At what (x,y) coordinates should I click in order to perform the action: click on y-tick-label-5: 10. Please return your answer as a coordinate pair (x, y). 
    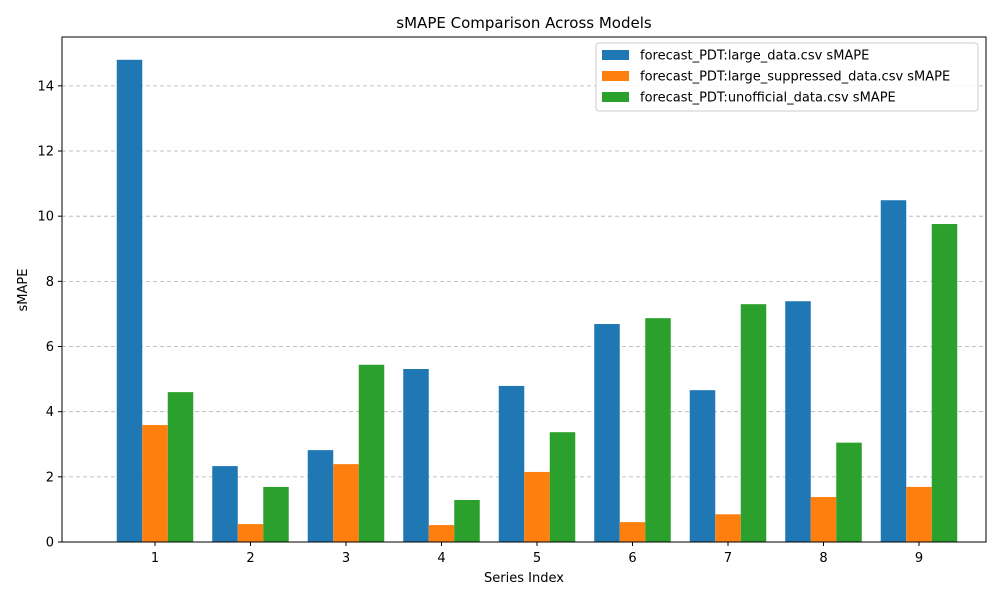
    Looking at the image, I should click on (45, 217).